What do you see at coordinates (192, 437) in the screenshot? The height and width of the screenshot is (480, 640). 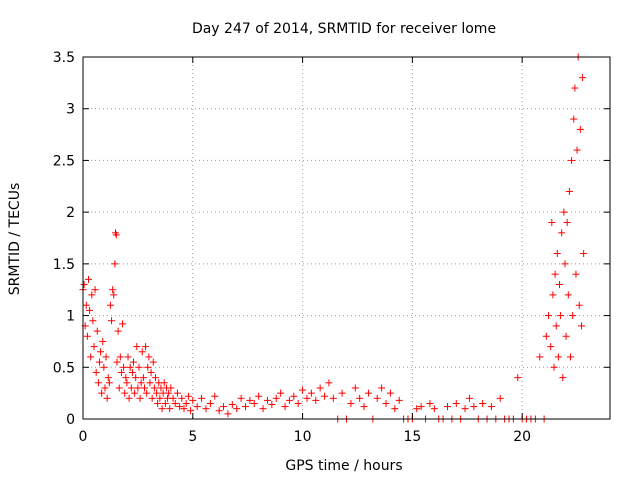 I see `x-tick-label: 5` at bounding box center [192, 437].